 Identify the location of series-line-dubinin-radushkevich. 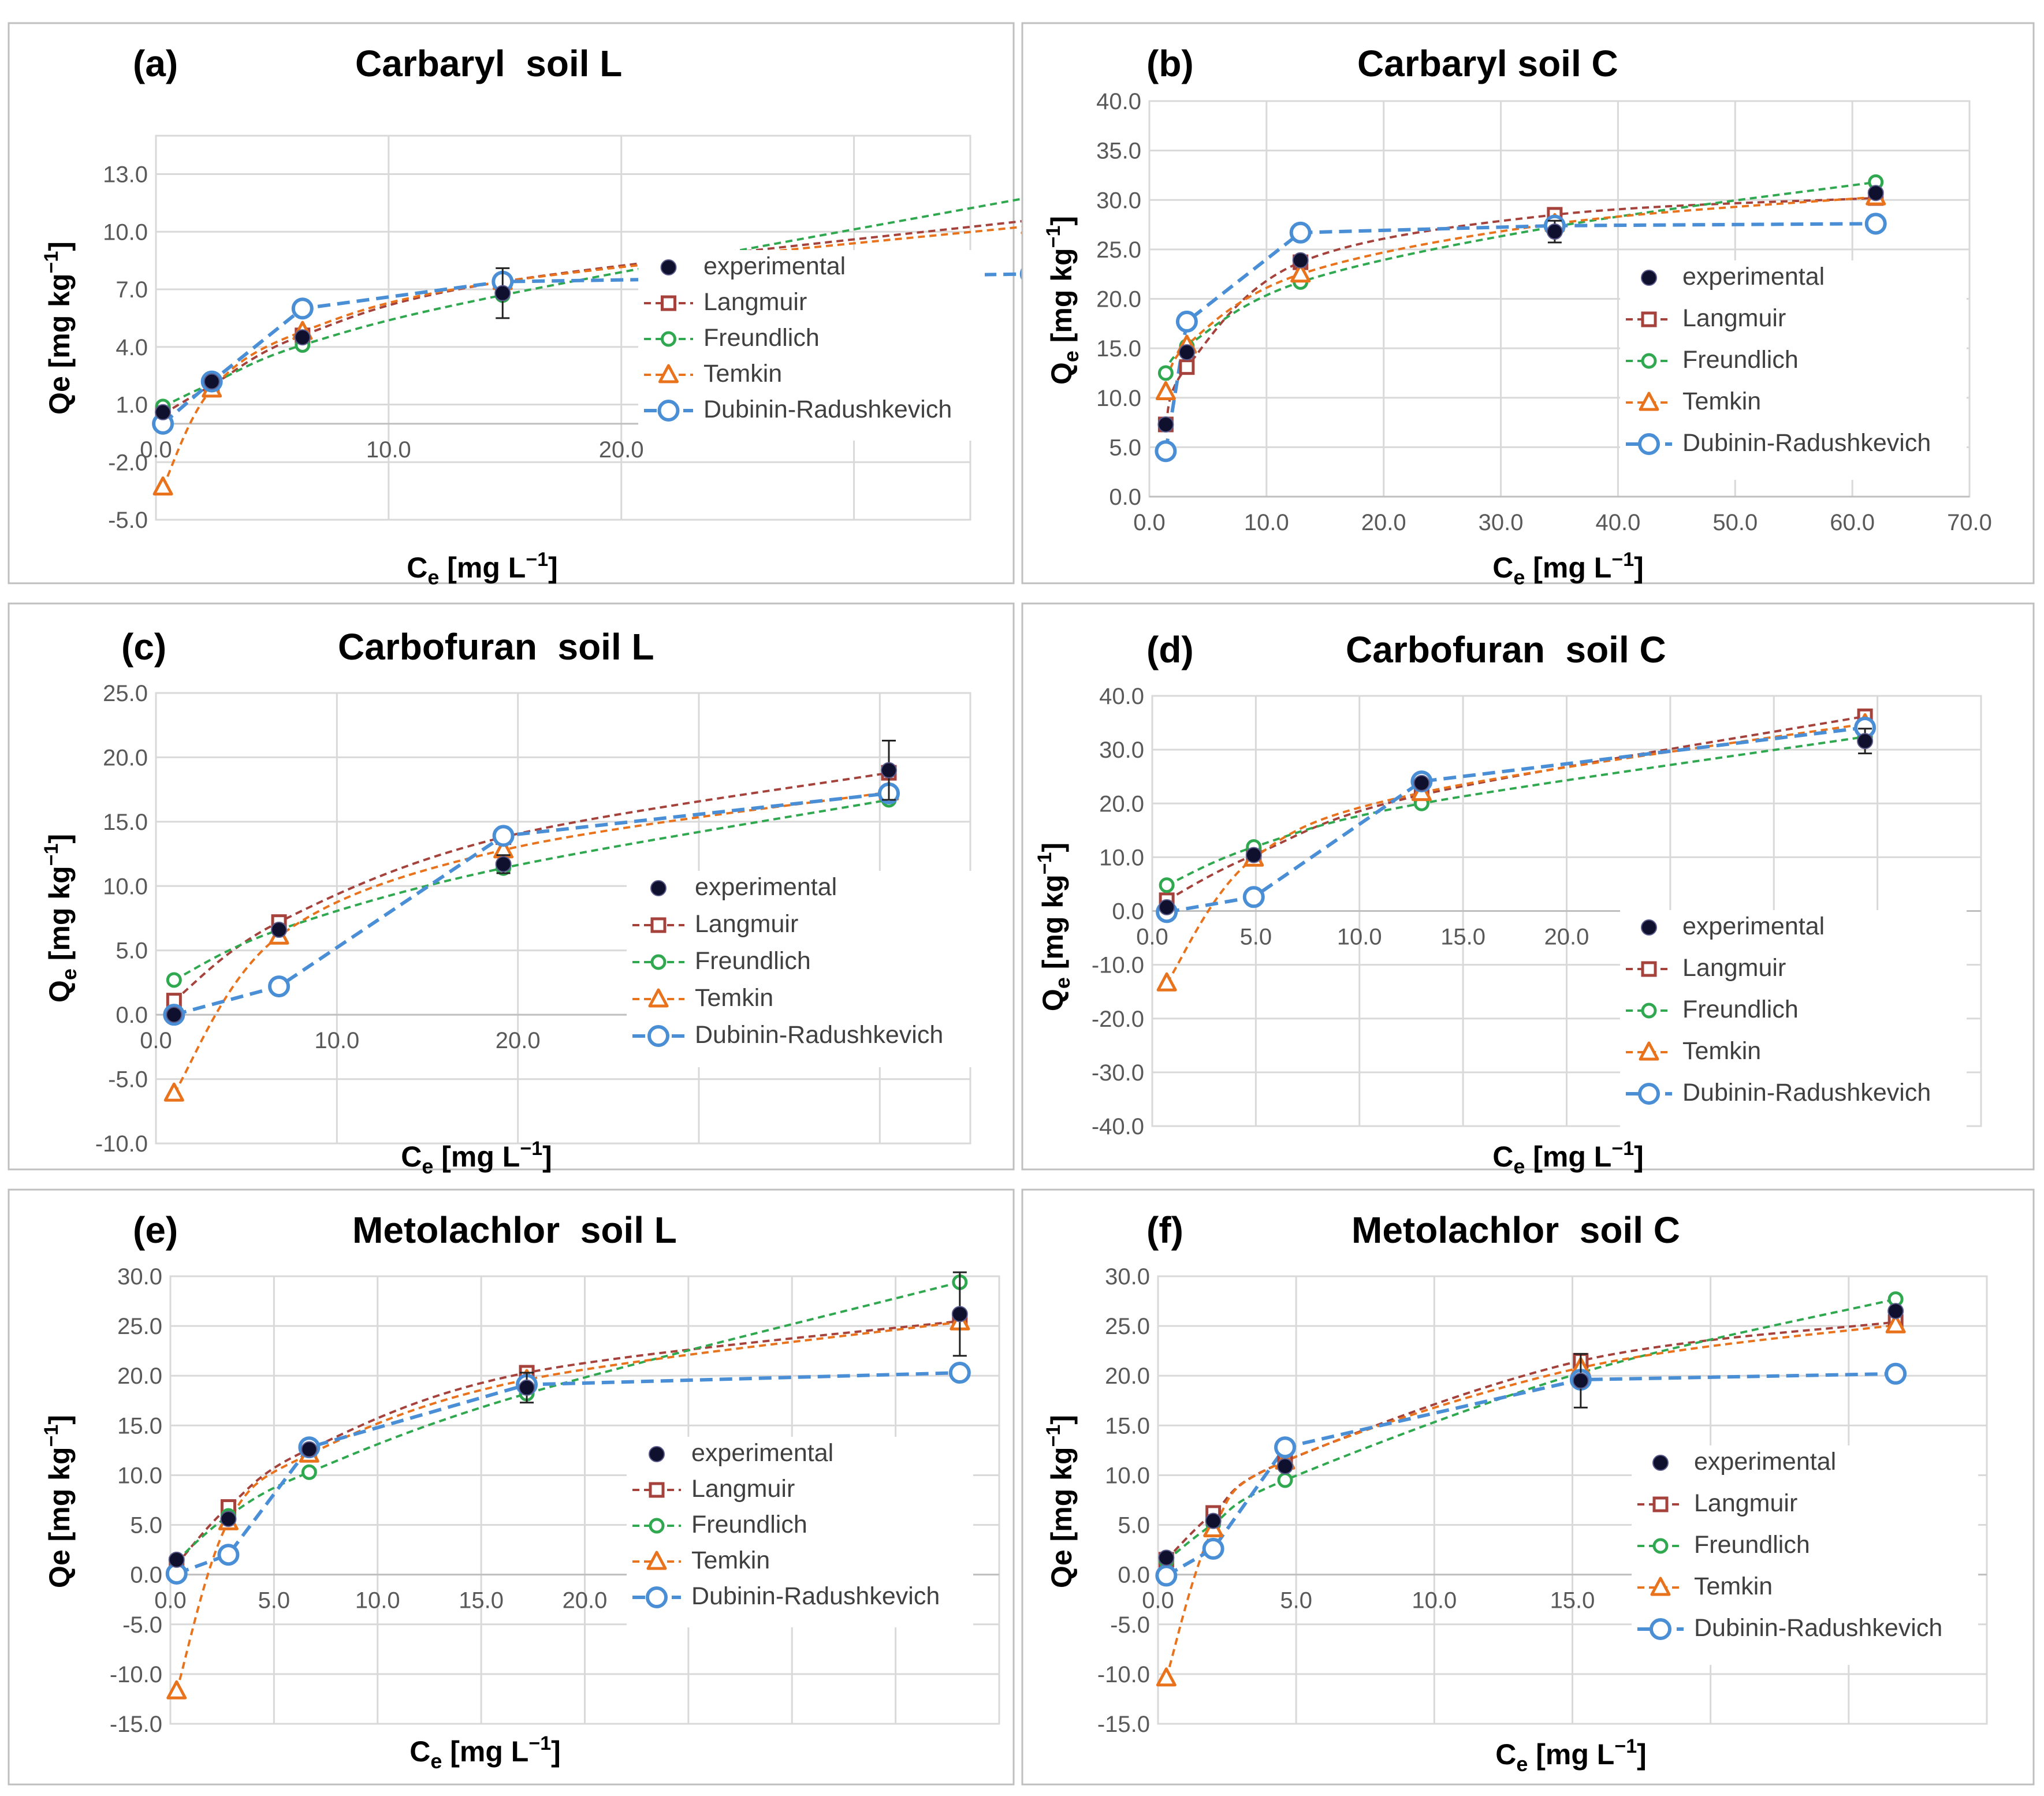
(1516, 819).